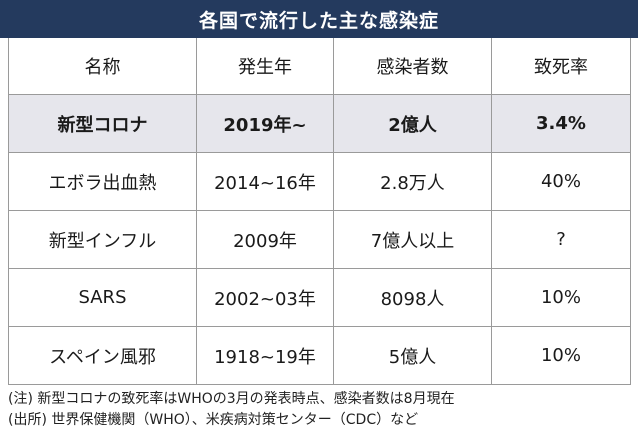  What do you see at coordinates (265, 297) in the screenshot?
I see `outbreak-year: 2002~03年` at bounding box center [265, 297].